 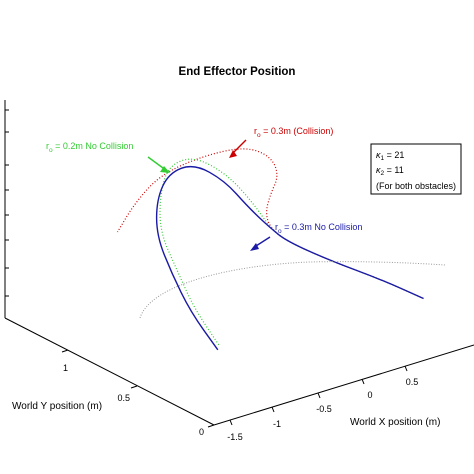 What do you see at coordinates (318, 228) in the screenshot?
I see `annotation-blue: ro = 0.3m No Collision` at bounding box center [318, 228].